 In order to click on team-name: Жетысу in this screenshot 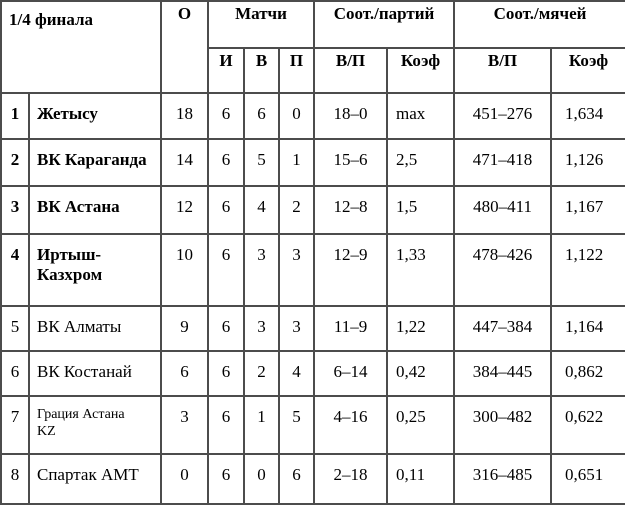, I will do `click(67, 113)`.